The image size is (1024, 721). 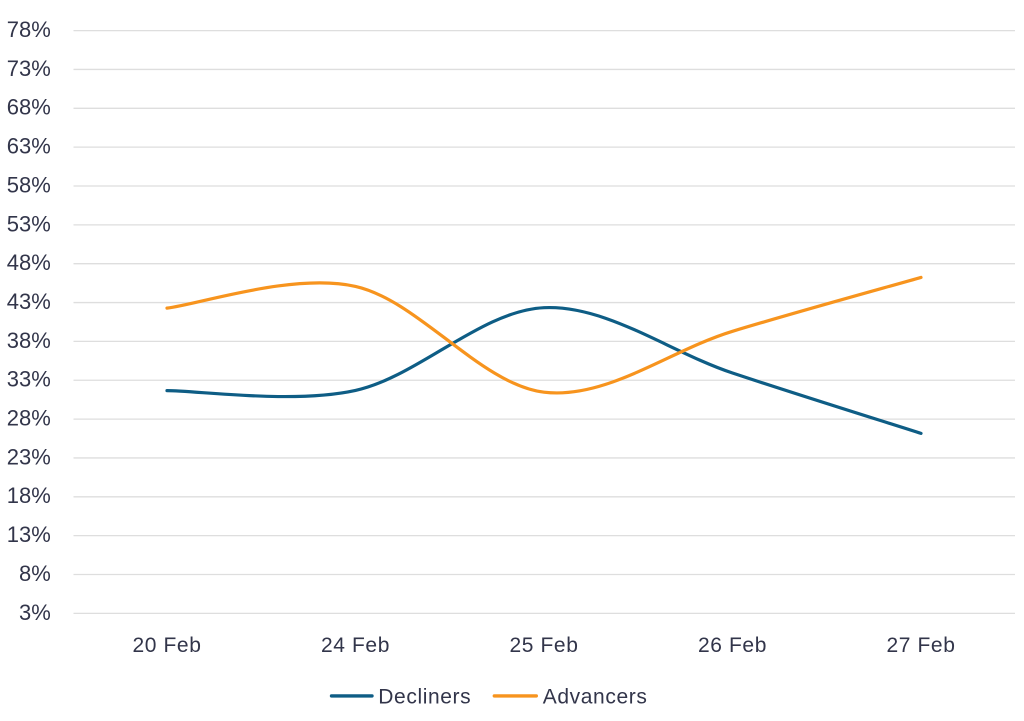 I want to click on svg-text: 13%, so click(x=29, y=534).